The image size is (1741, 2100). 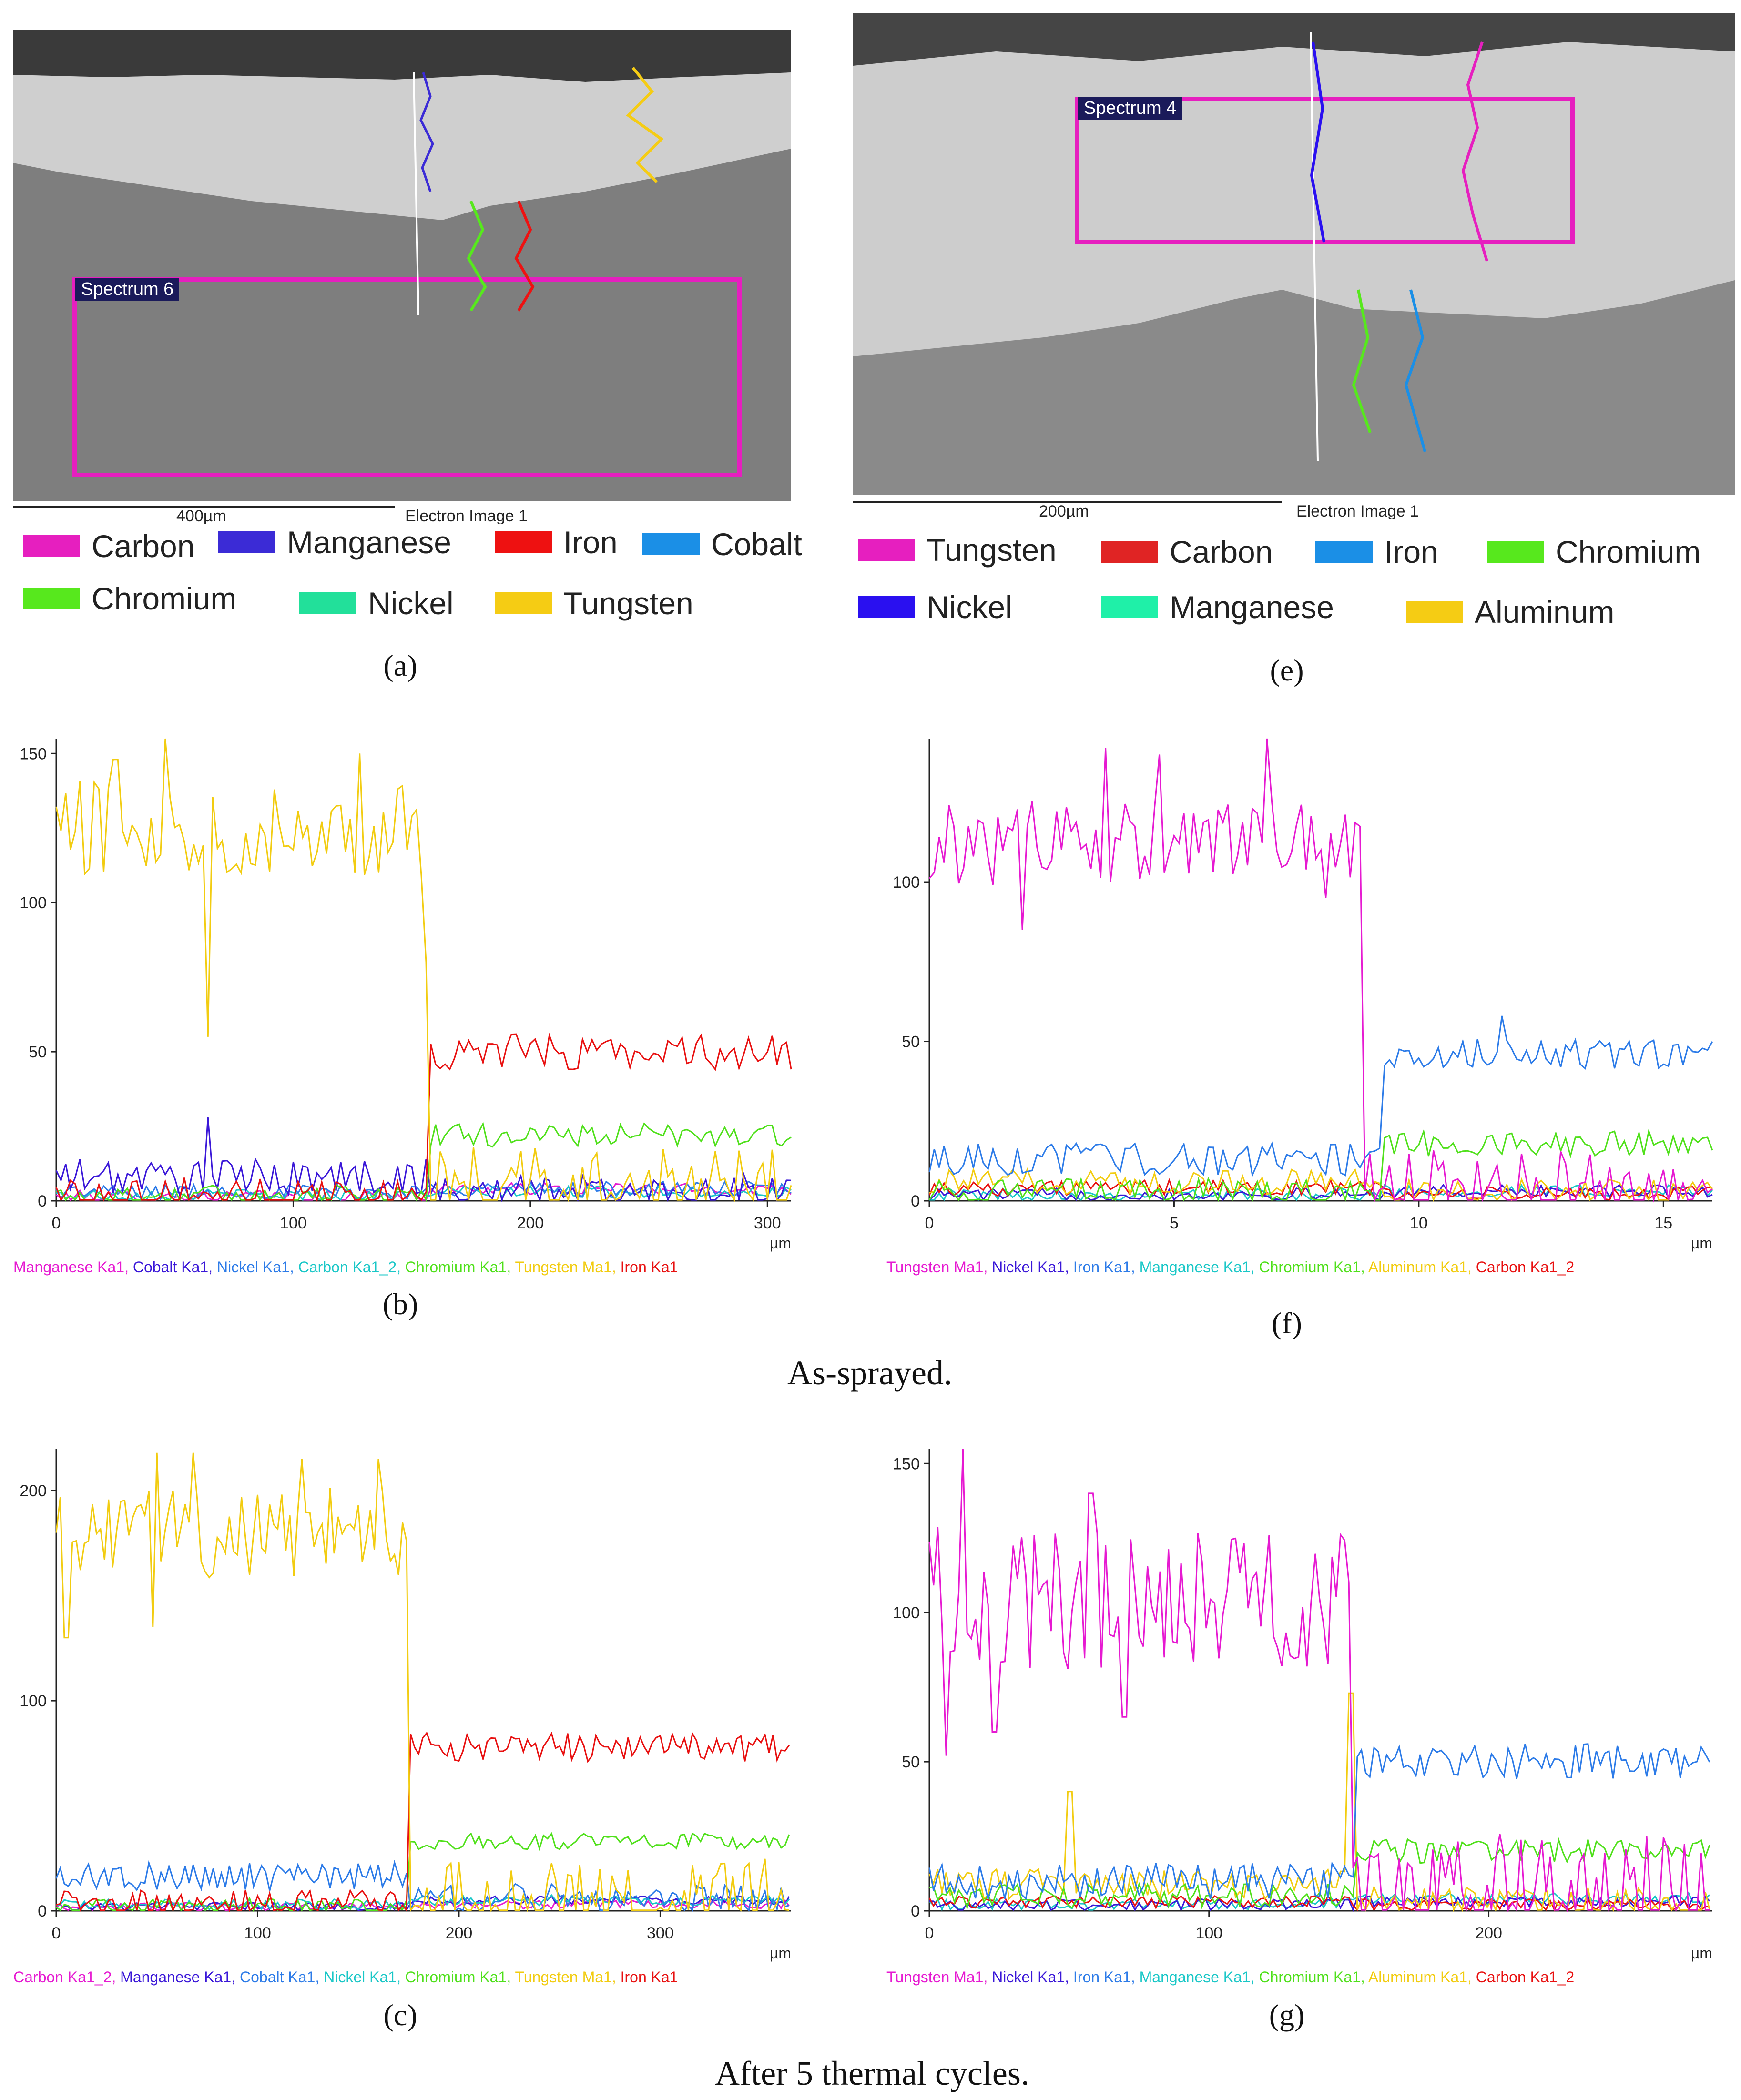 I want to click on legend-item-manganese: Manganese, so click(x=1217, y=607).